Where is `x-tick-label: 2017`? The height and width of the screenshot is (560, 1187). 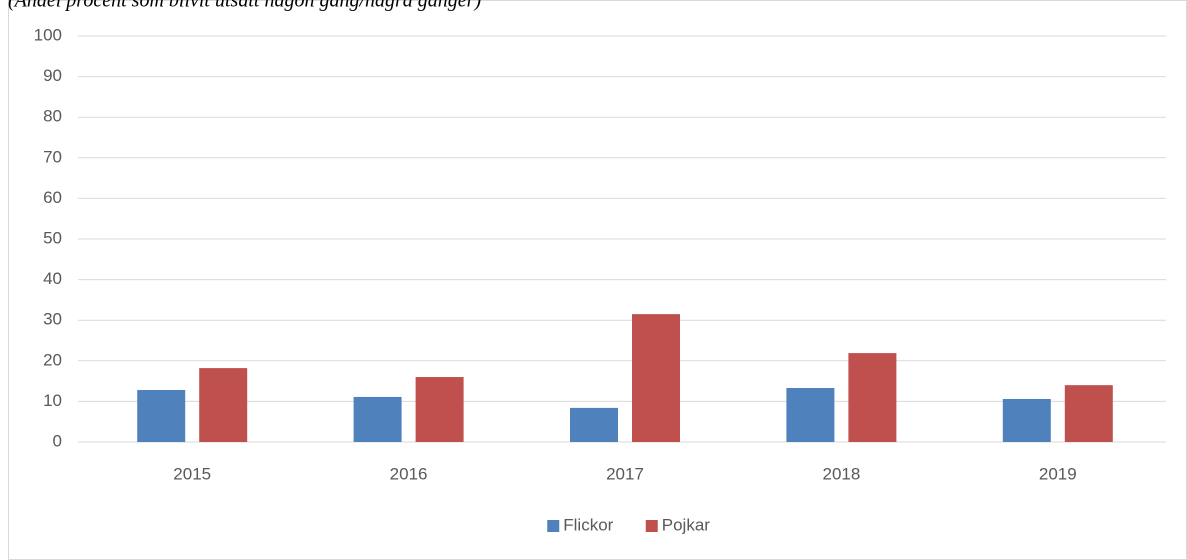 x-tick-label: 2017 is located at coordinates (625, 473).